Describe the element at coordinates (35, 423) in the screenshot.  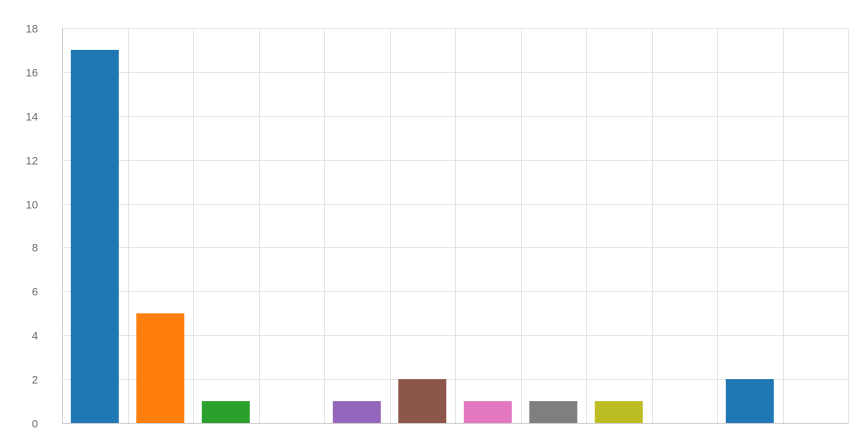
I see `y-tick-label: 0` at that location.